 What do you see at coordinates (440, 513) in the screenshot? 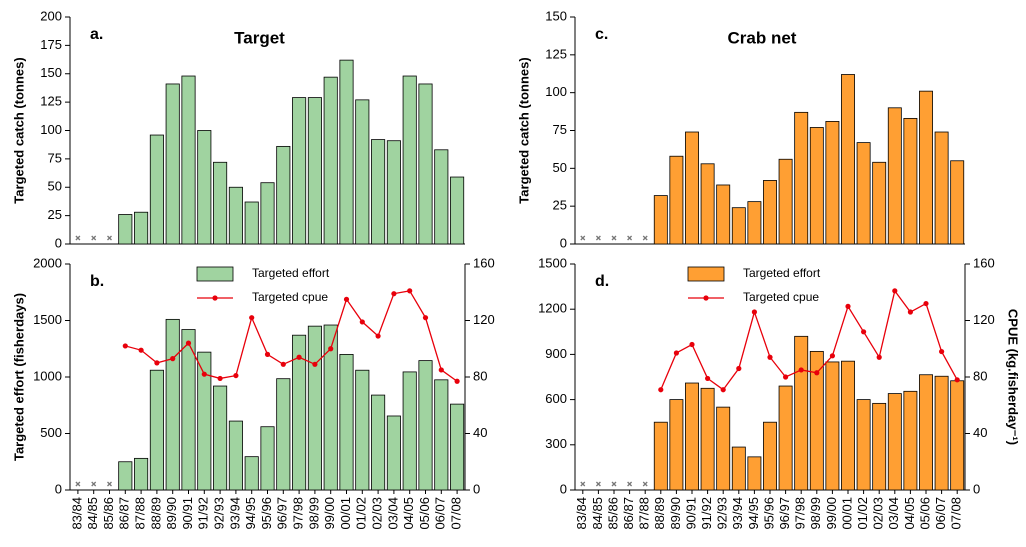
I see `x-tick-label: 06/07` at bounding box center [440, 513].